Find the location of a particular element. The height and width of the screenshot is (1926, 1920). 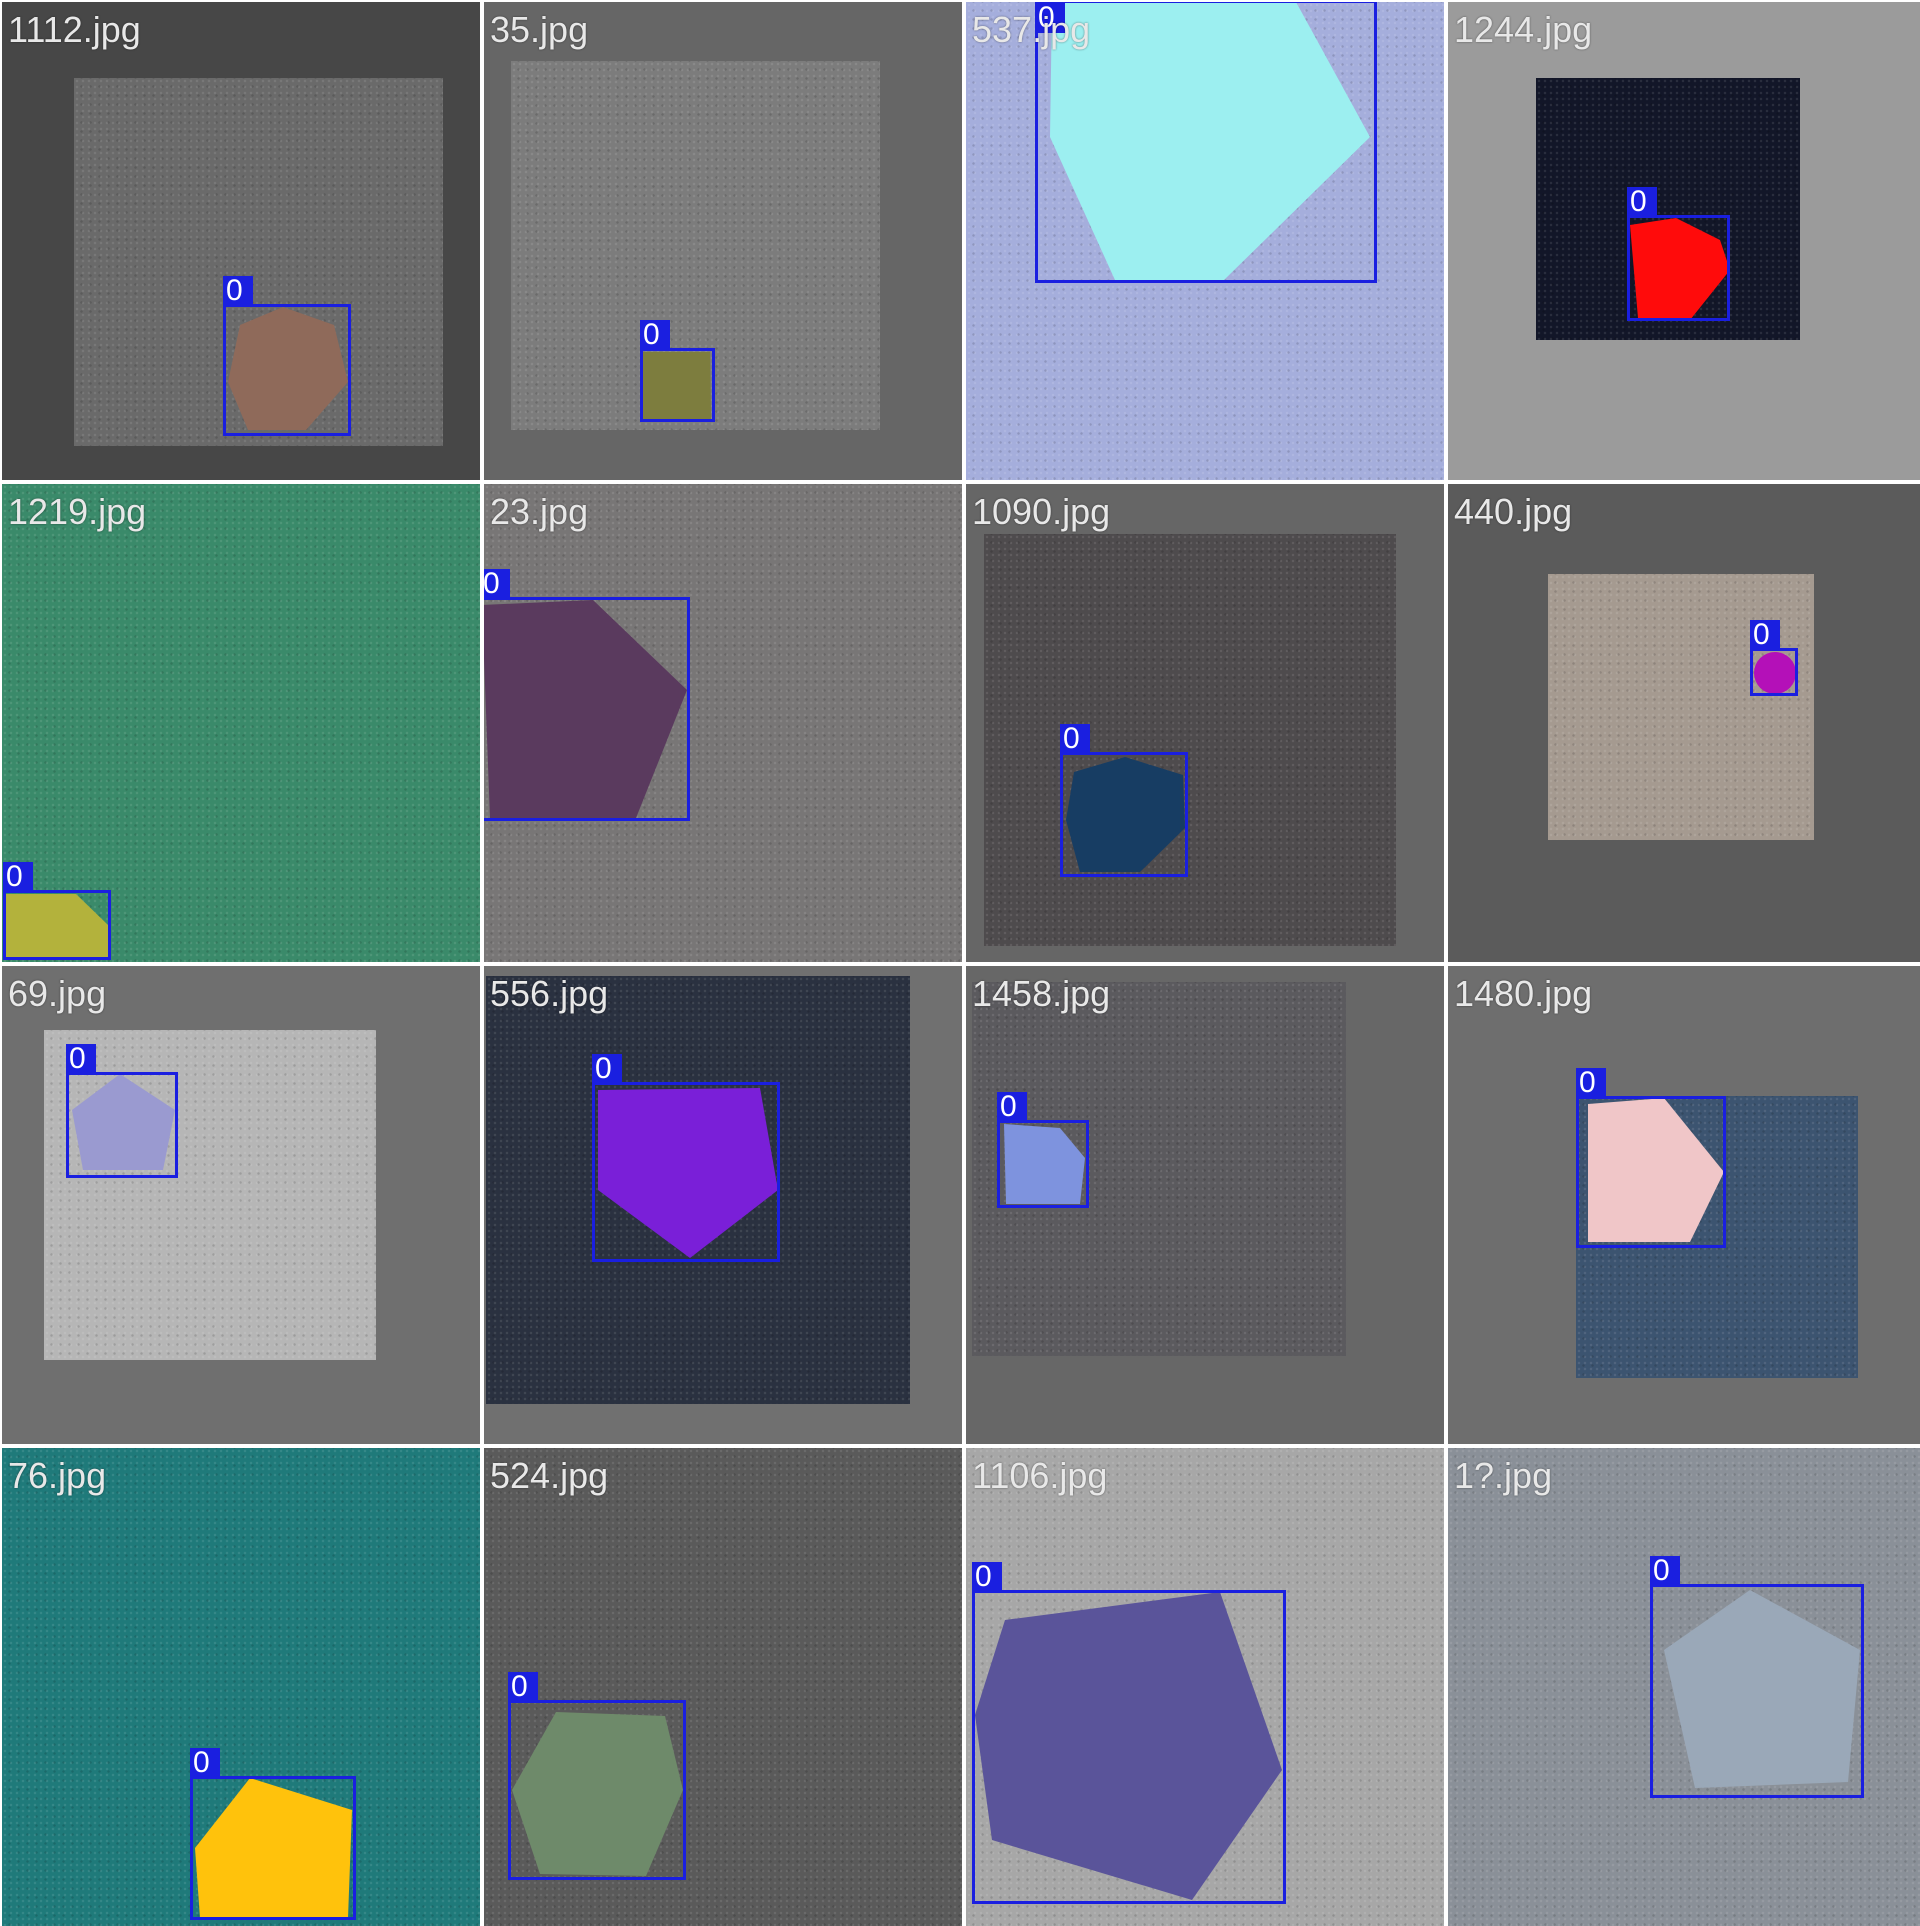

mosaic-tile: 0 76.jpg is located at coordinates (241, 1687).